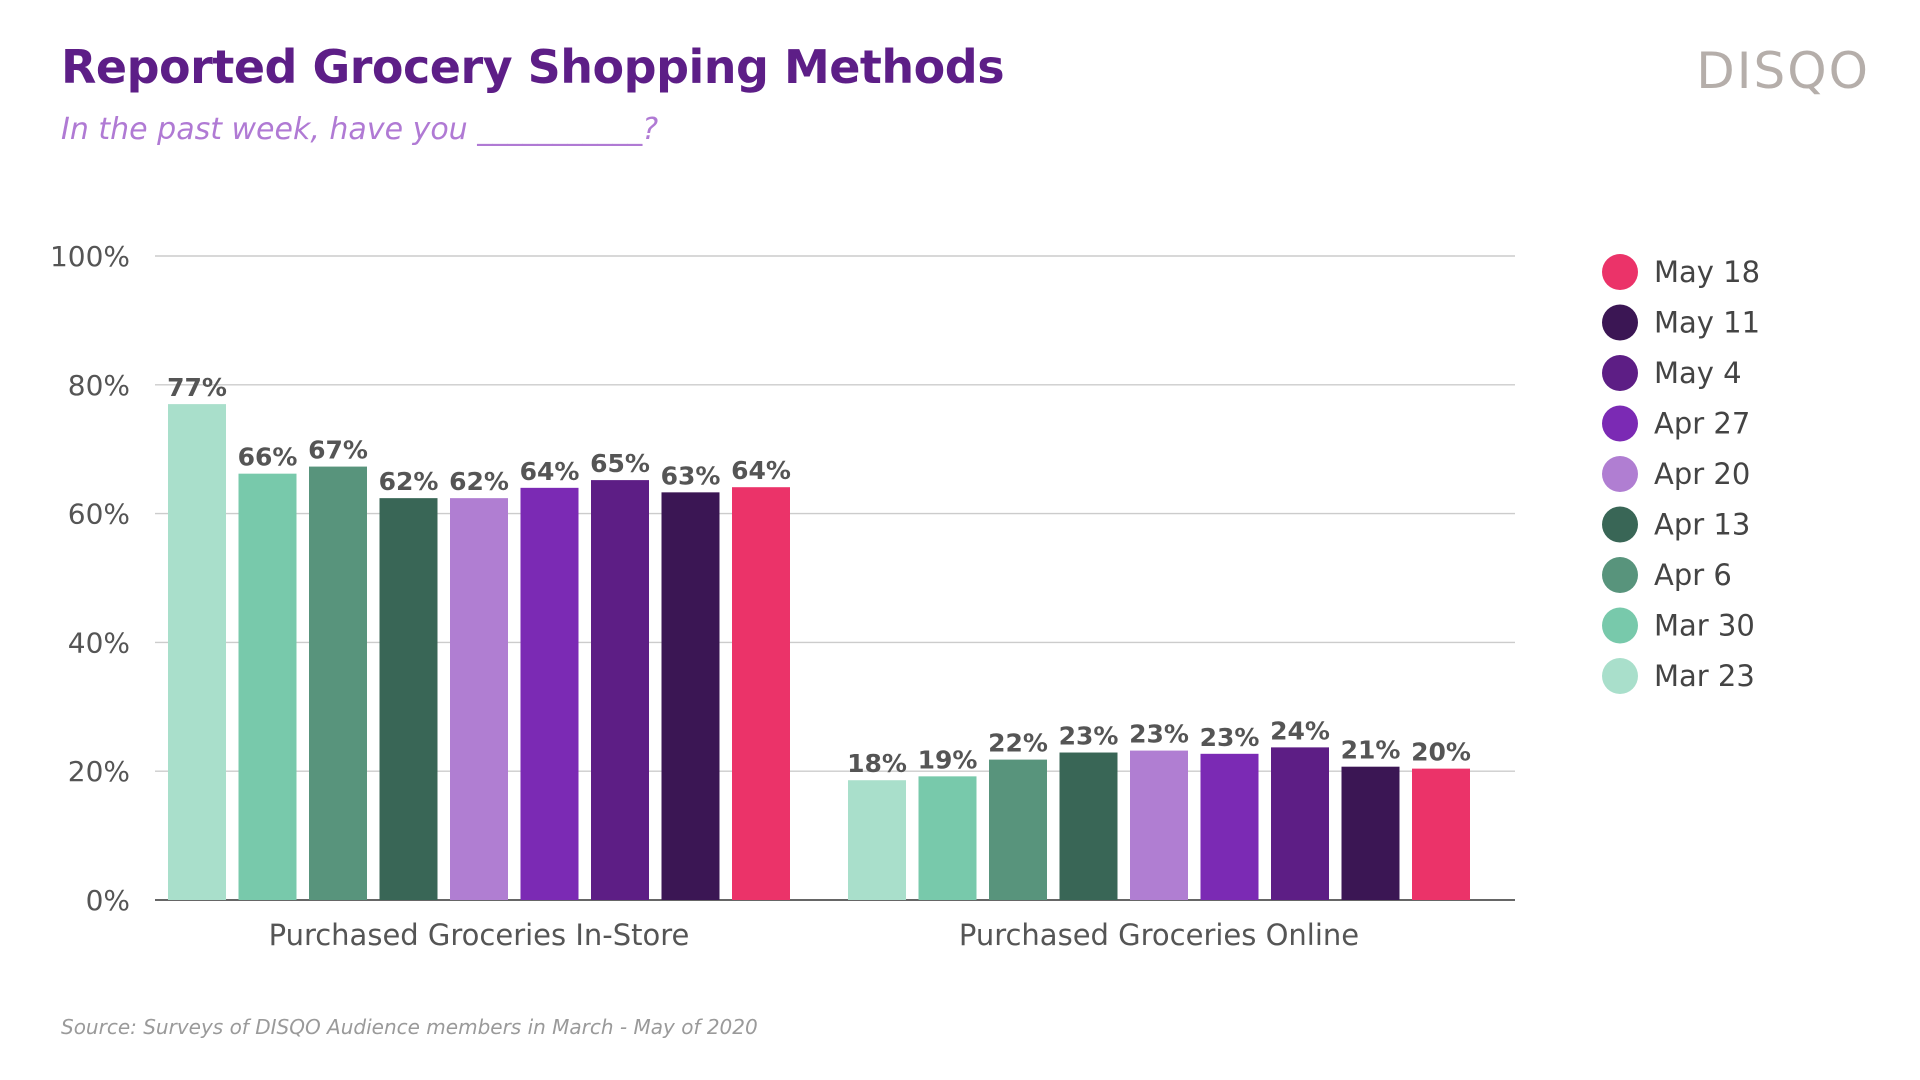 The image size is (1920, 1080). I want to click on legend-item: Mar 23, so click(1678, 676).